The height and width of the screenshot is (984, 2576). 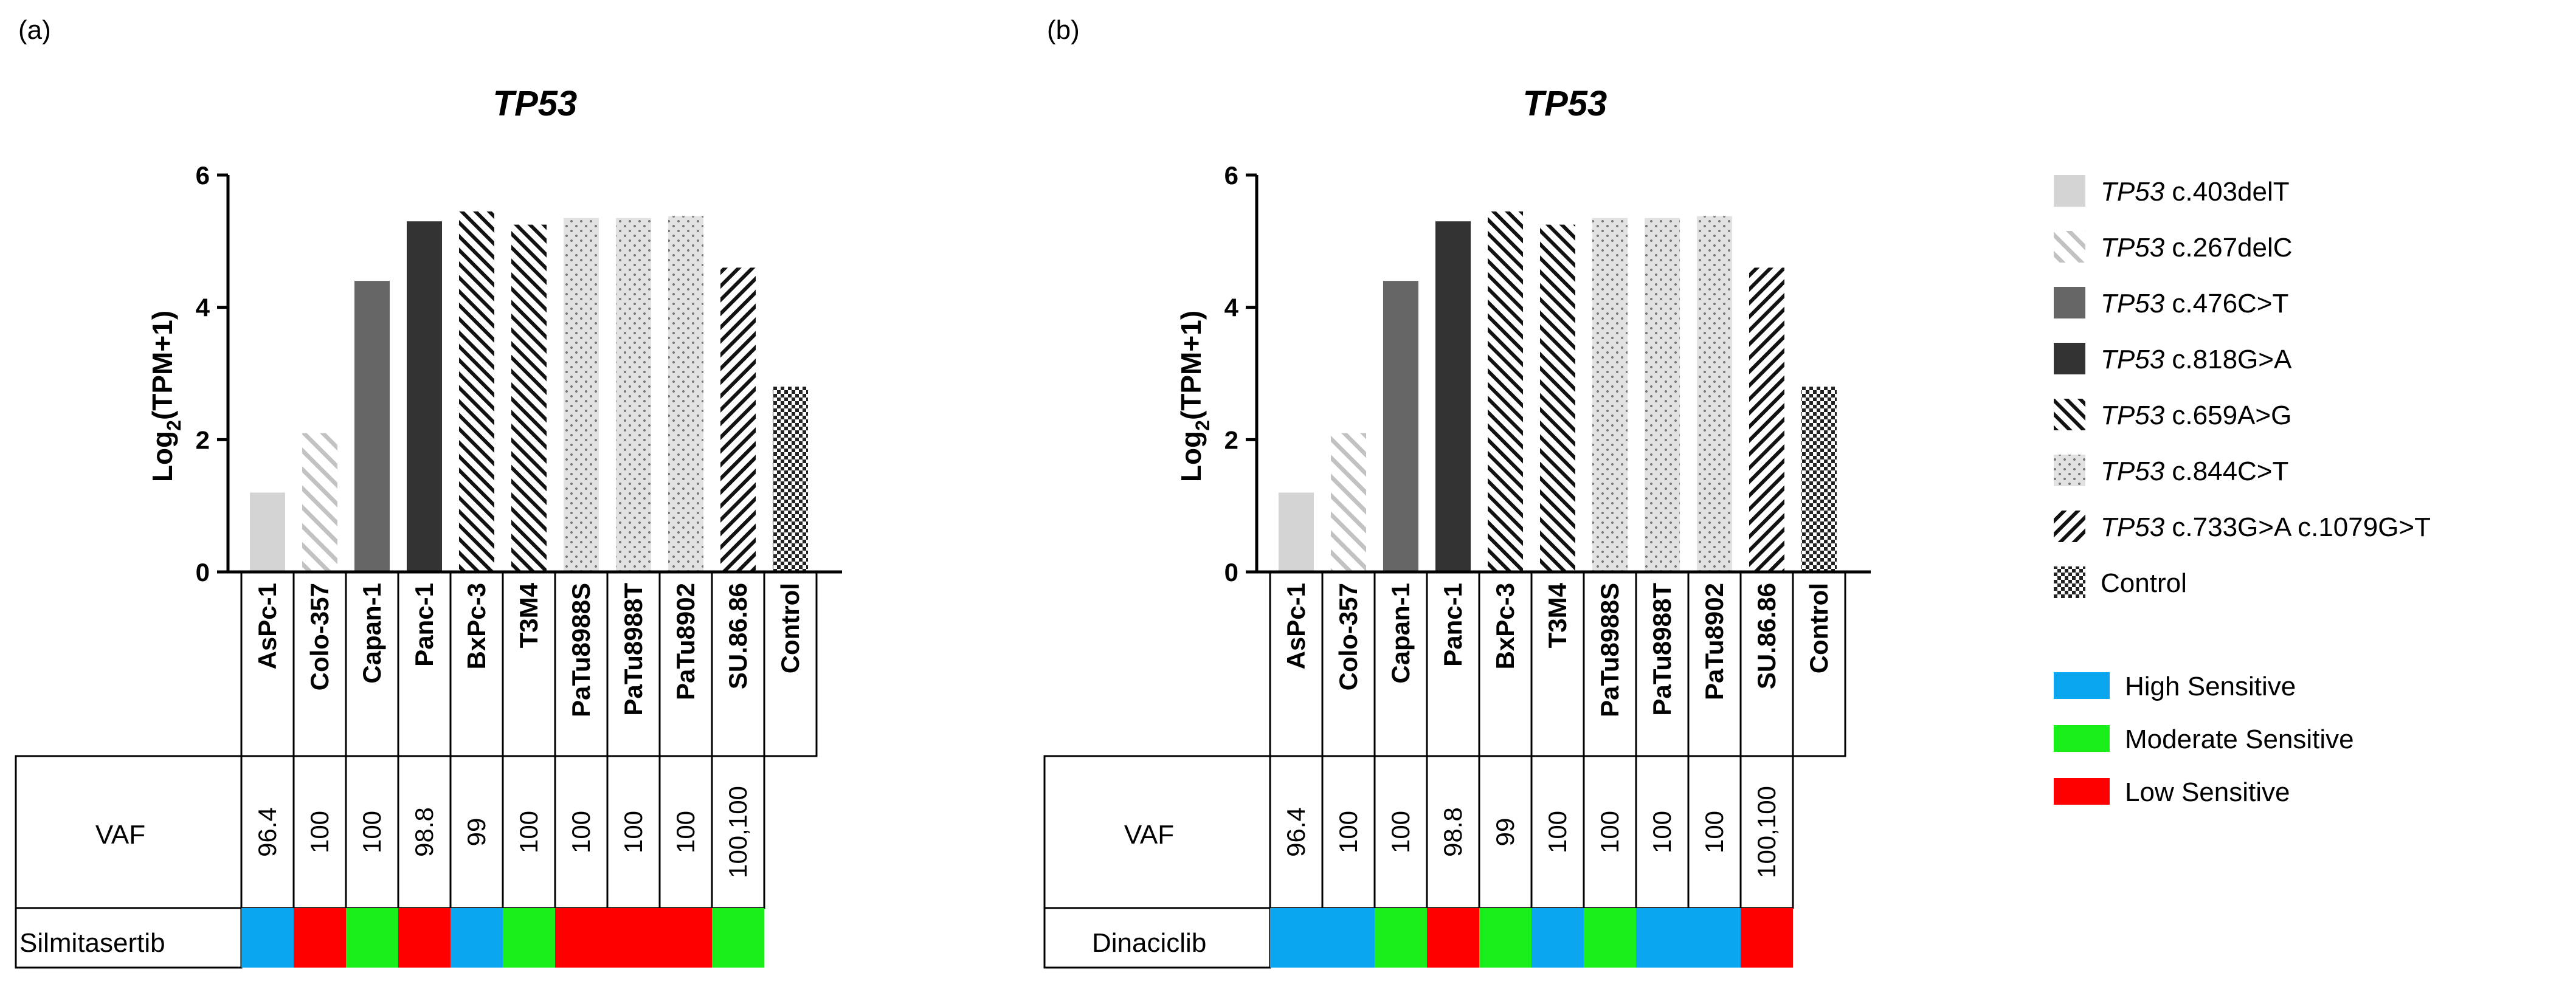 What do you see at coordinates (1715, 394) in the screenshot?
I see `bar-patu8902` at bounding box center [1715, 394].